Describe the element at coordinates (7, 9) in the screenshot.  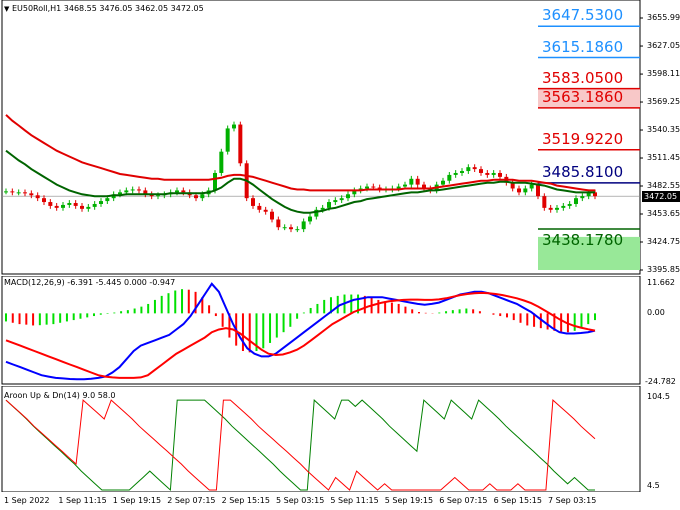
I see `collapse-arrow-icon: ▼` at that location.